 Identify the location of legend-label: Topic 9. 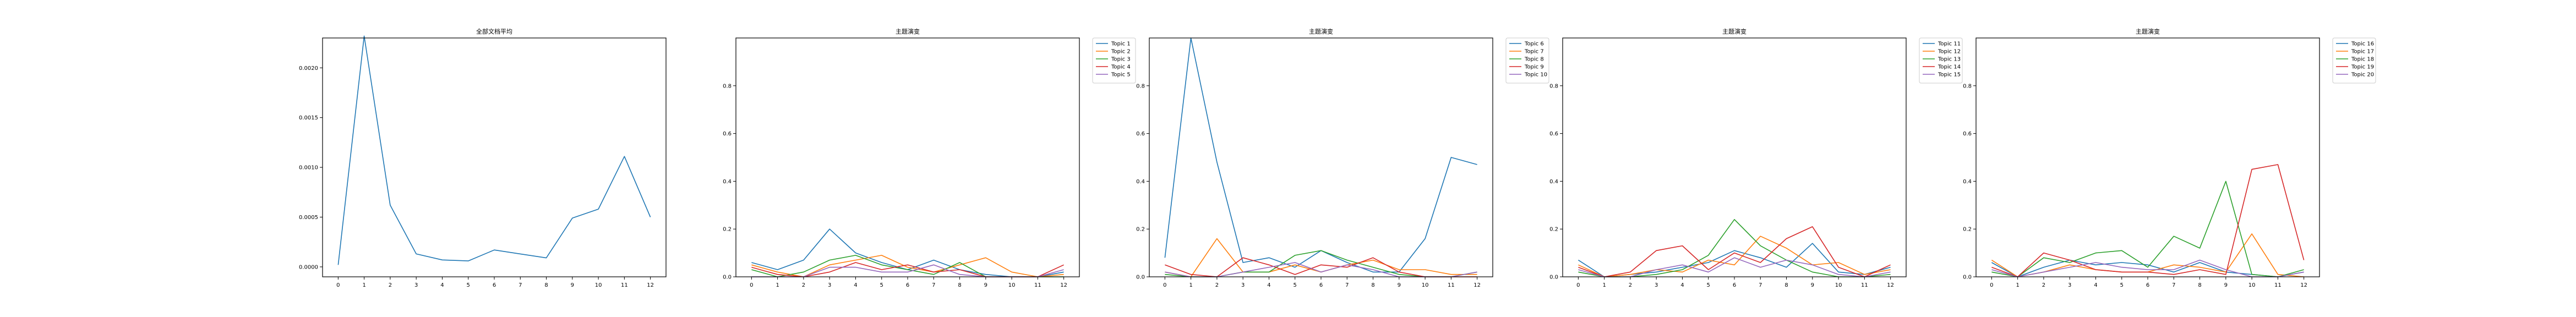
(1534, 67).